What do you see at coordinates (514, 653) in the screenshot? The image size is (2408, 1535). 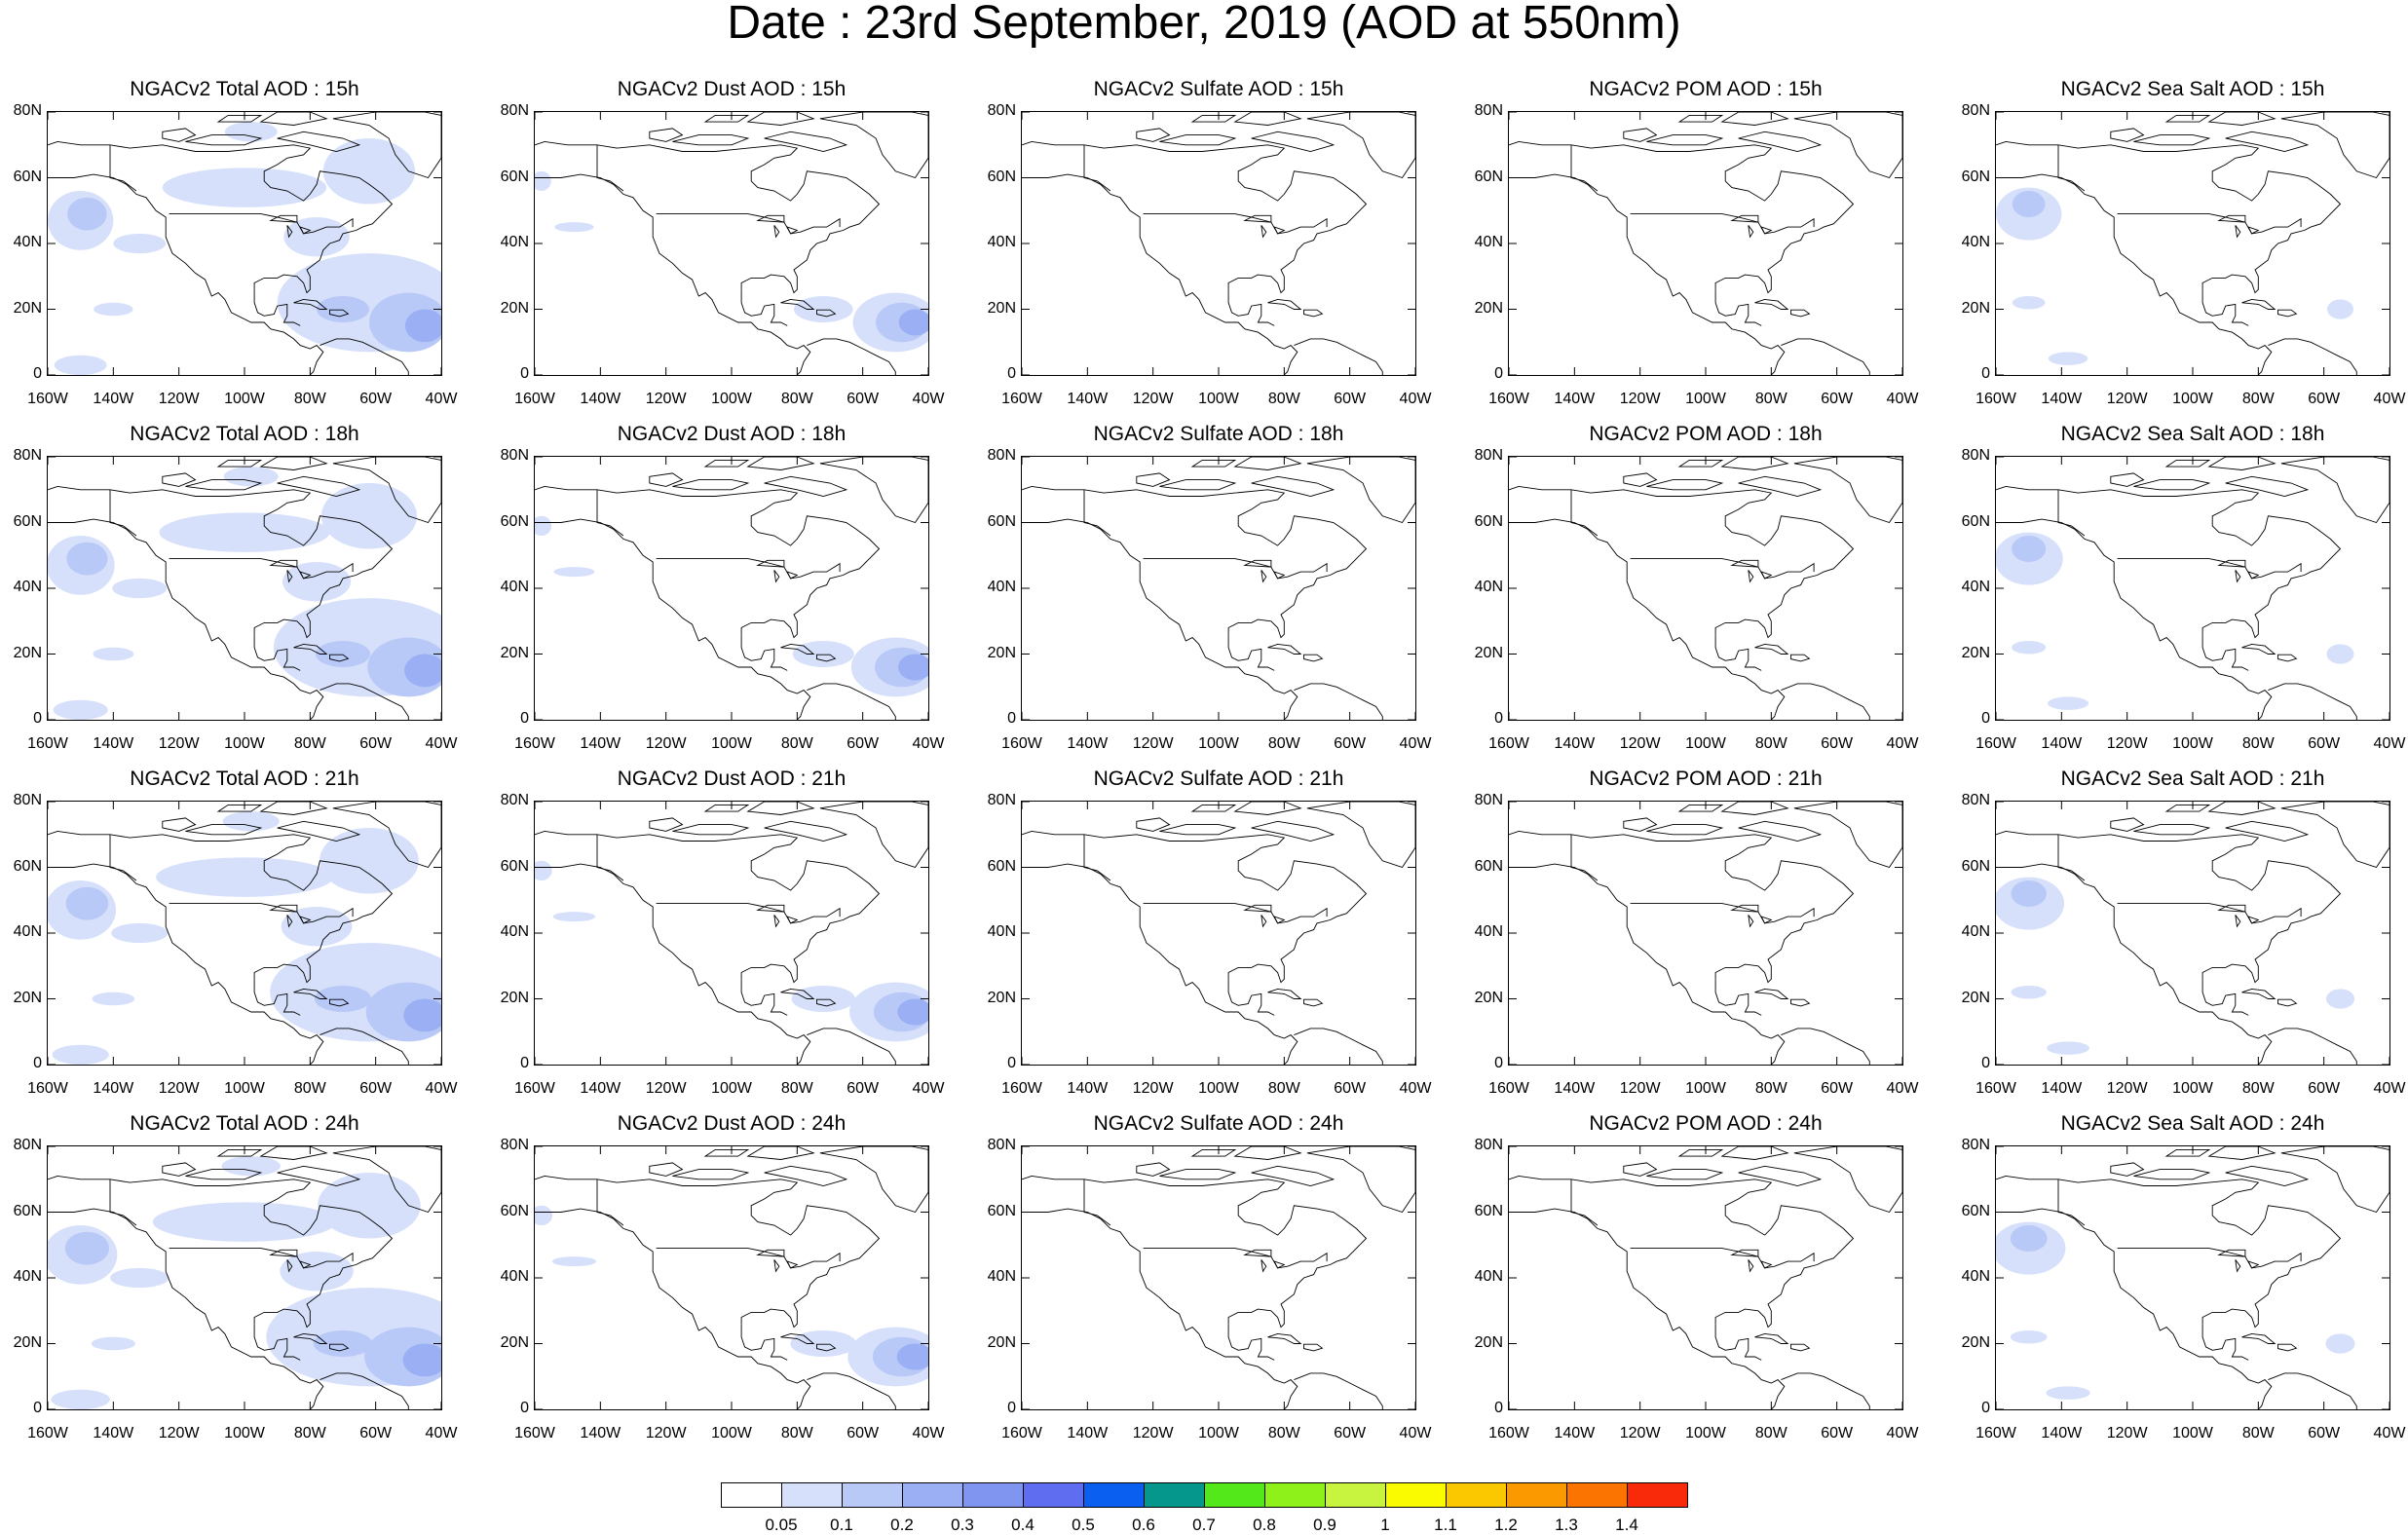 I see `lat-tick-label: 20N` at bounding box center [514, 653].